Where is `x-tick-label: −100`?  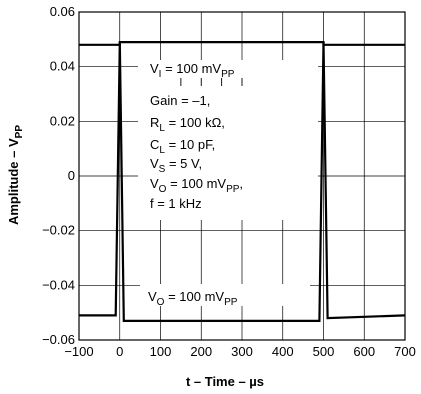 x-tick-label: −100 is located at coordinates (78, 351).